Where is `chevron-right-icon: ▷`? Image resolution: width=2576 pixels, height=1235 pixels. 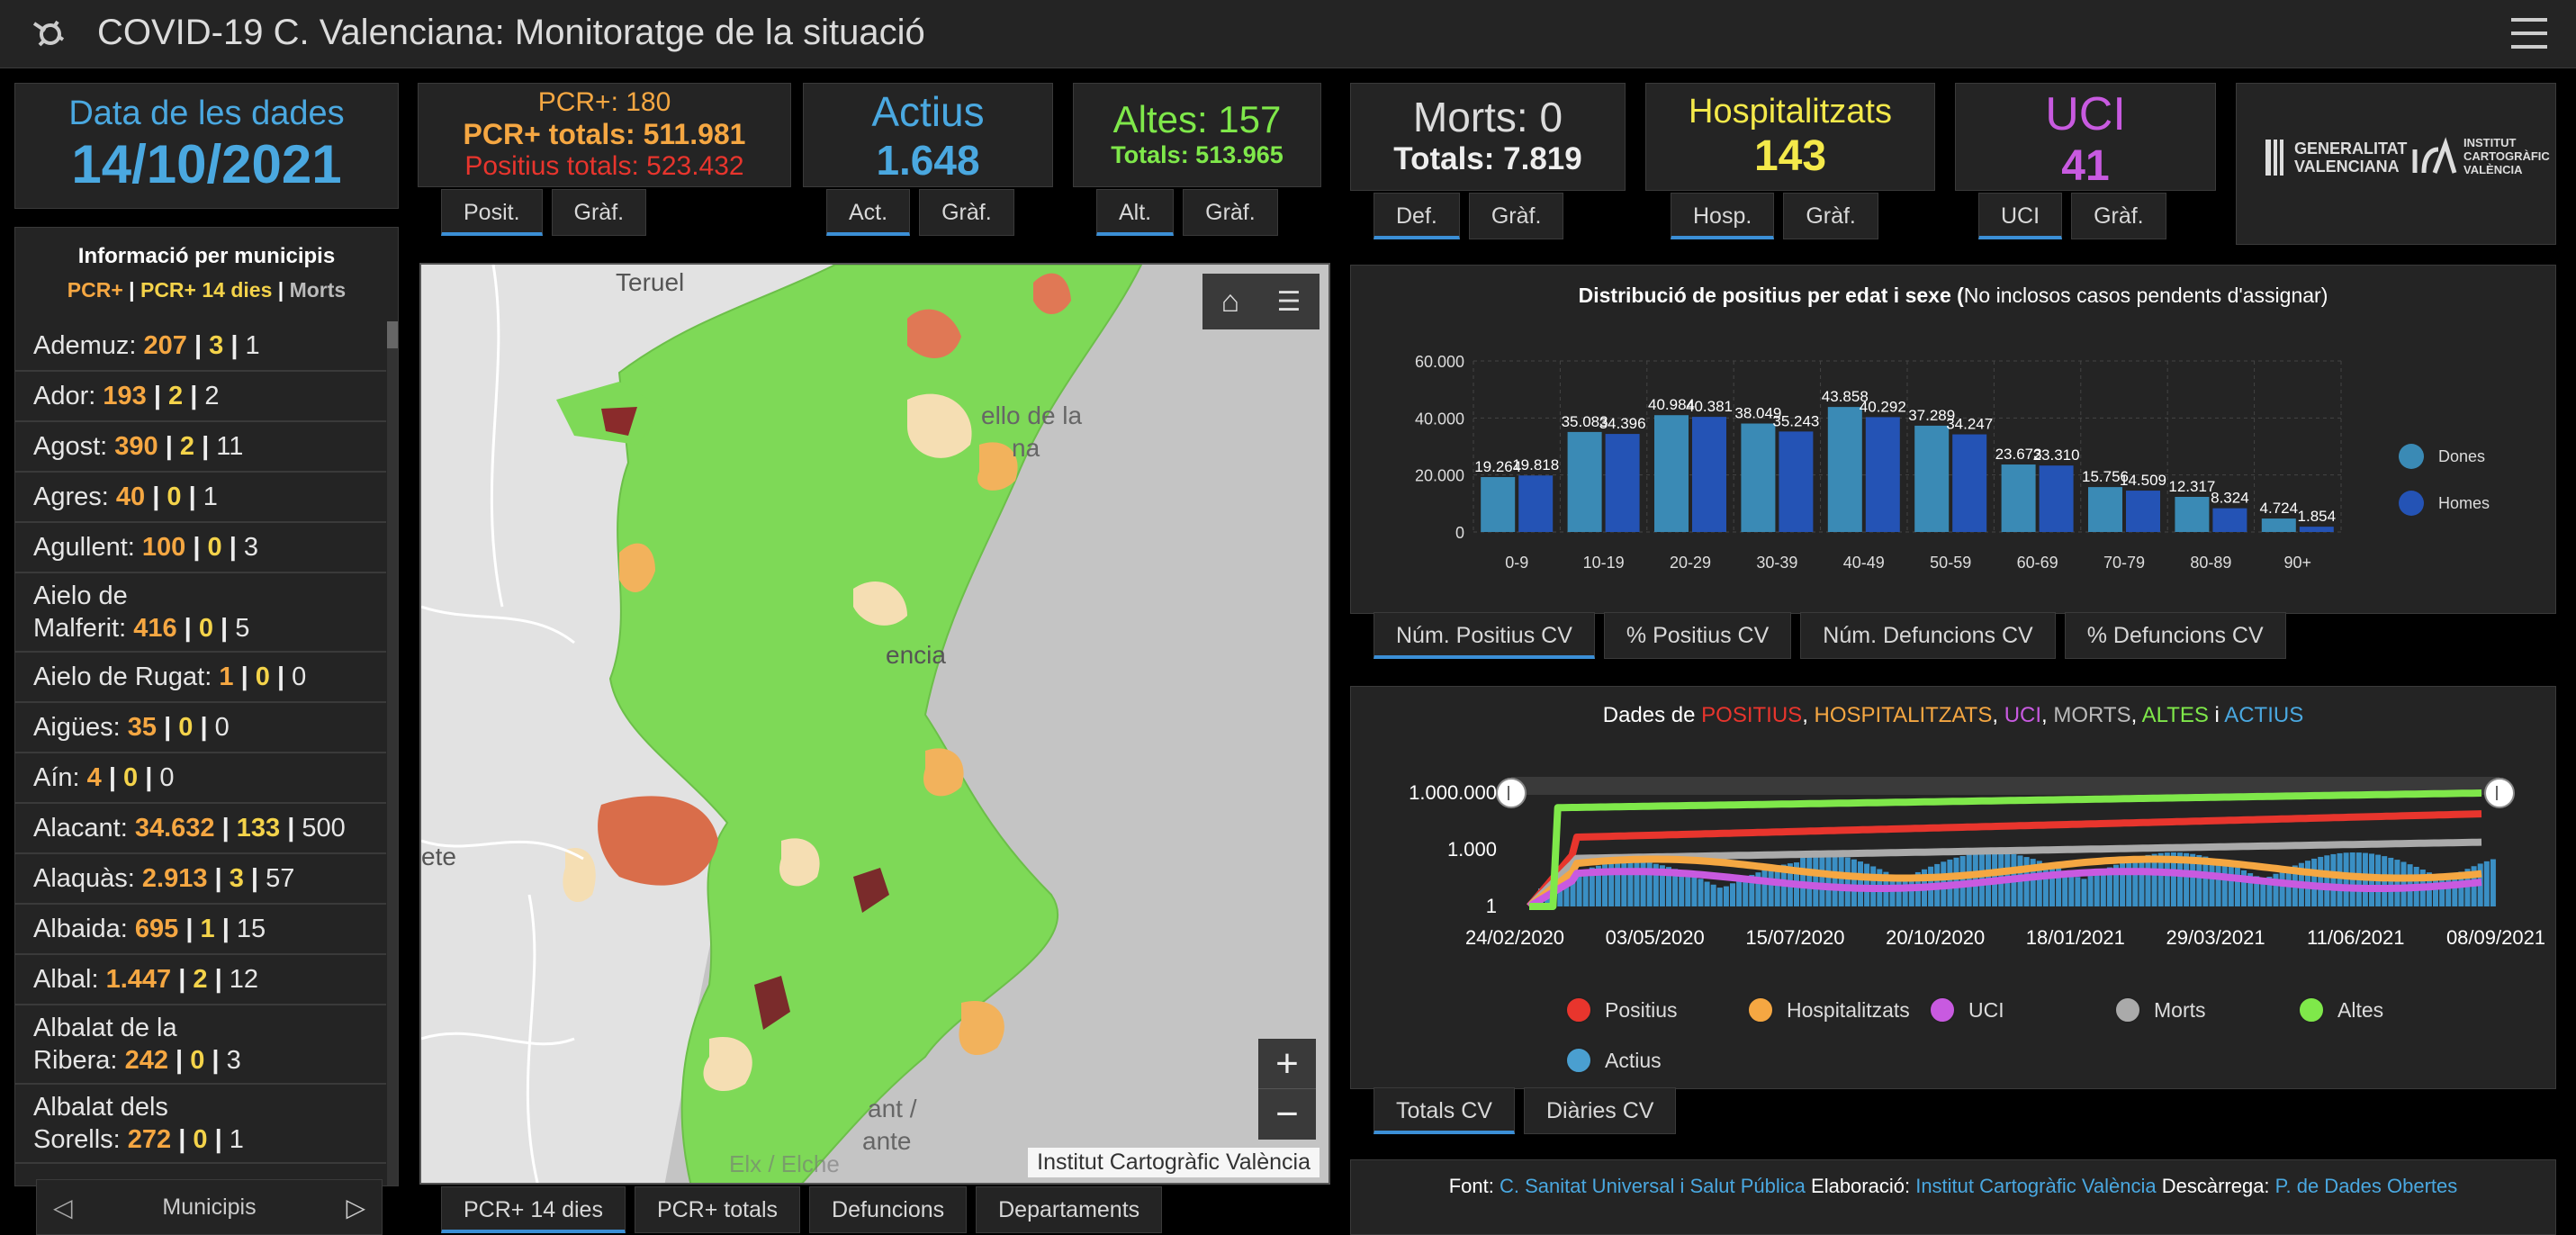
chevron-right-icon: ▷ is located at coordinates (355, 1207).